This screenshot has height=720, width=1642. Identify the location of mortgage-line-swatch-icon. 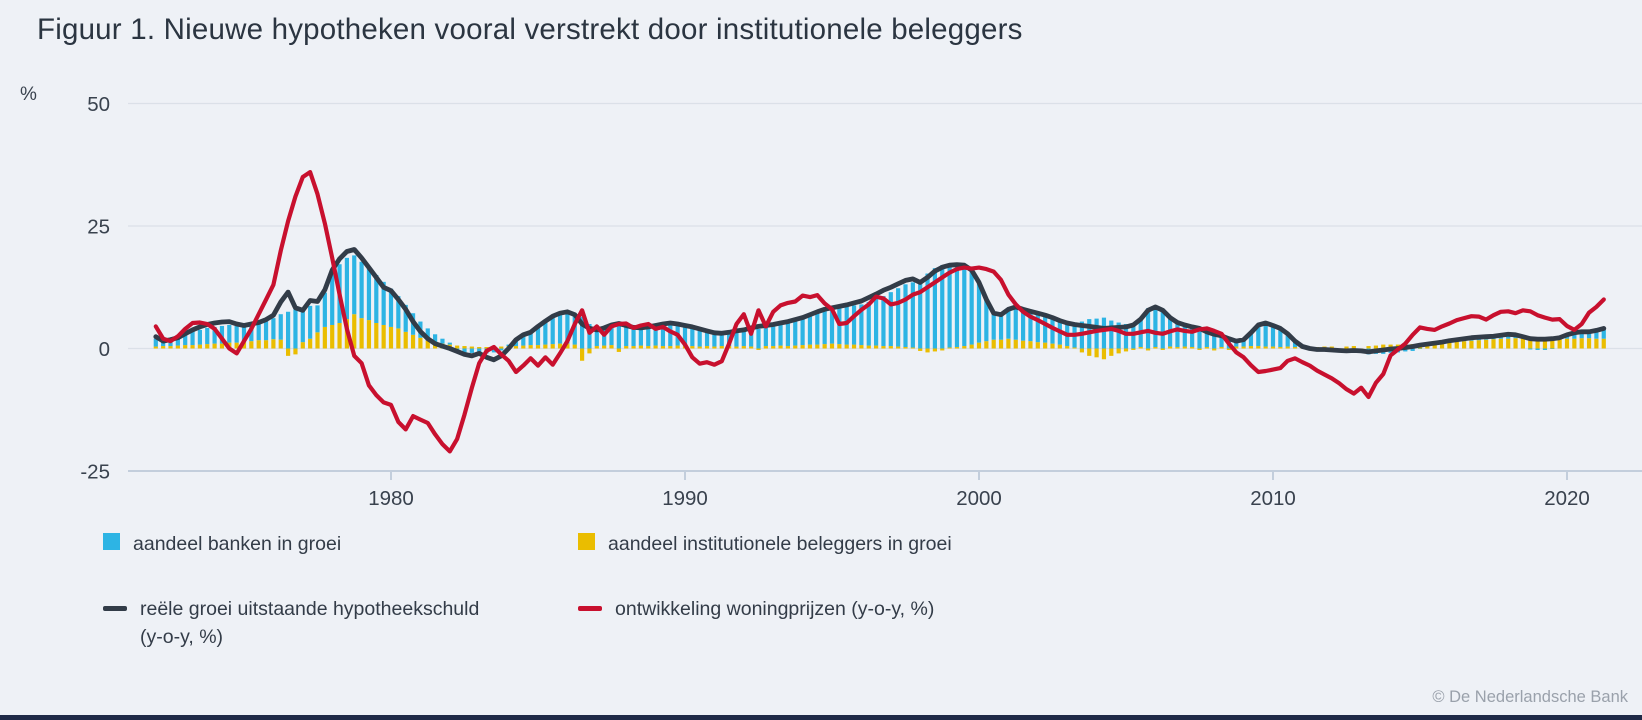
(115, 608).